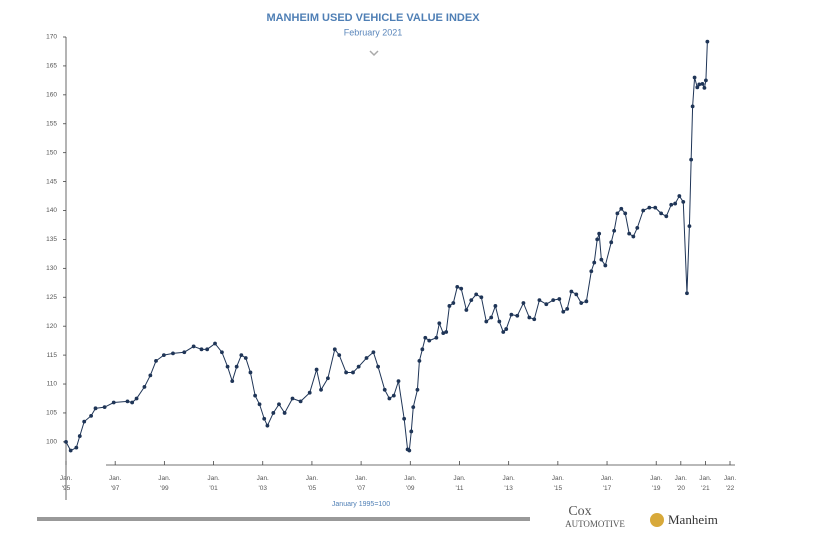 This screenshot has height=541, width=820. I want to click on x-tick-label: Jan. '21, so click(705, 483).